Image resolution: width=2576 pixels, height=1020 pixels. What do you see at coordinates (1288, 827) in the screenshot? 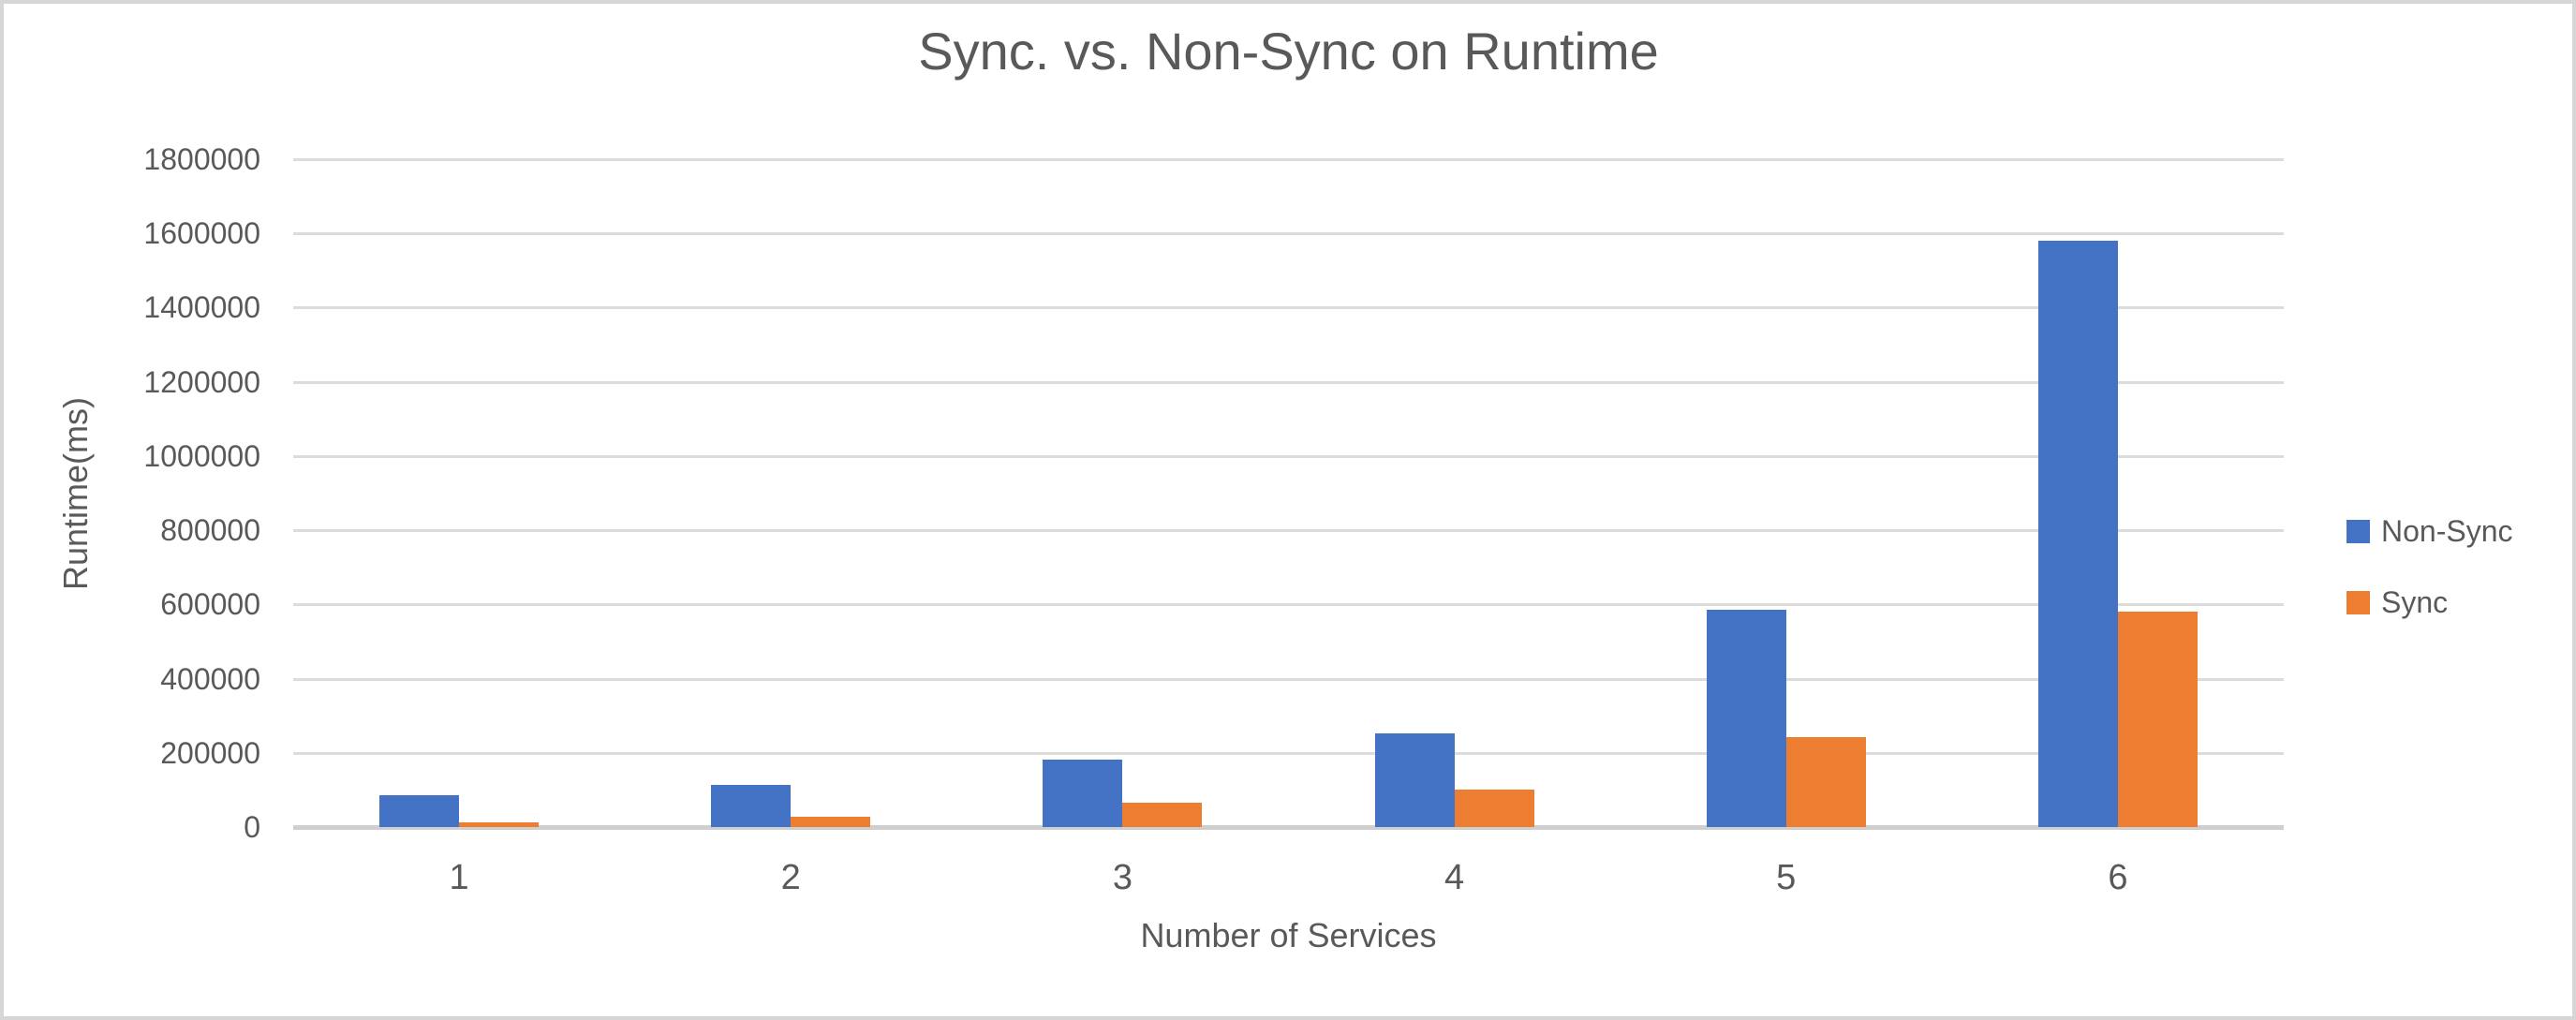
I see `x-axis-line` at bounding box center [1288, 827].